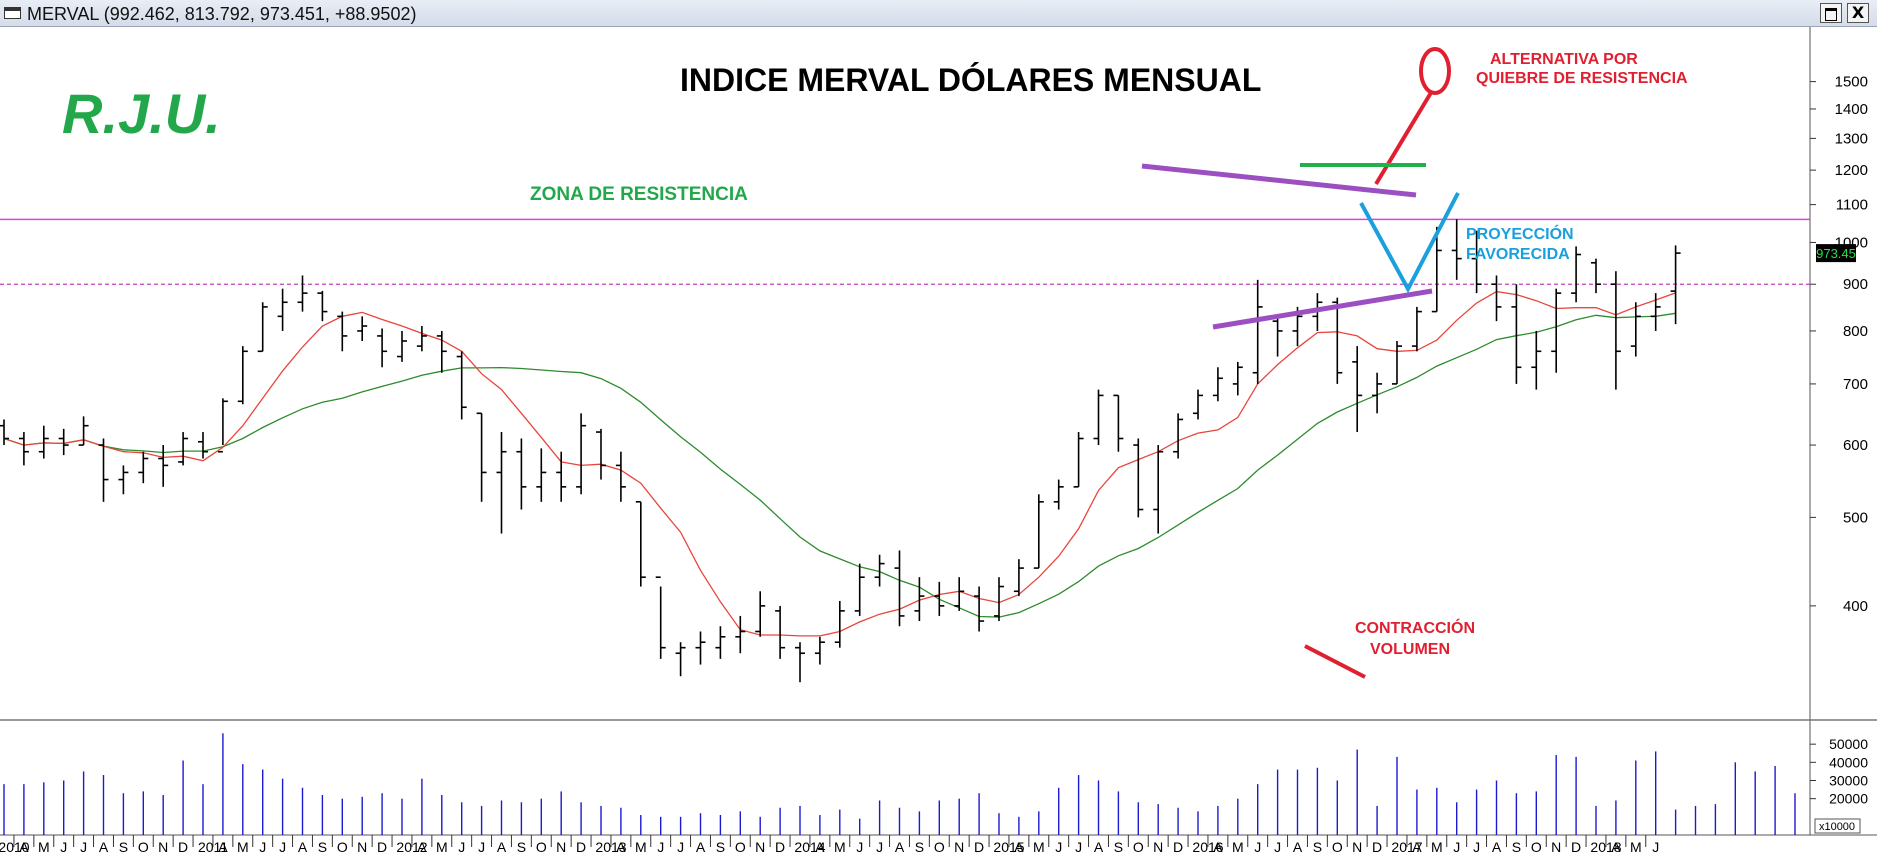 This screenshot has width=1877, height=860. What do you see at coordinates (1518, 254) in the screenshot?
I see `projection-label-line2: FAVORECIDA` at bounding box center [1518, 254].